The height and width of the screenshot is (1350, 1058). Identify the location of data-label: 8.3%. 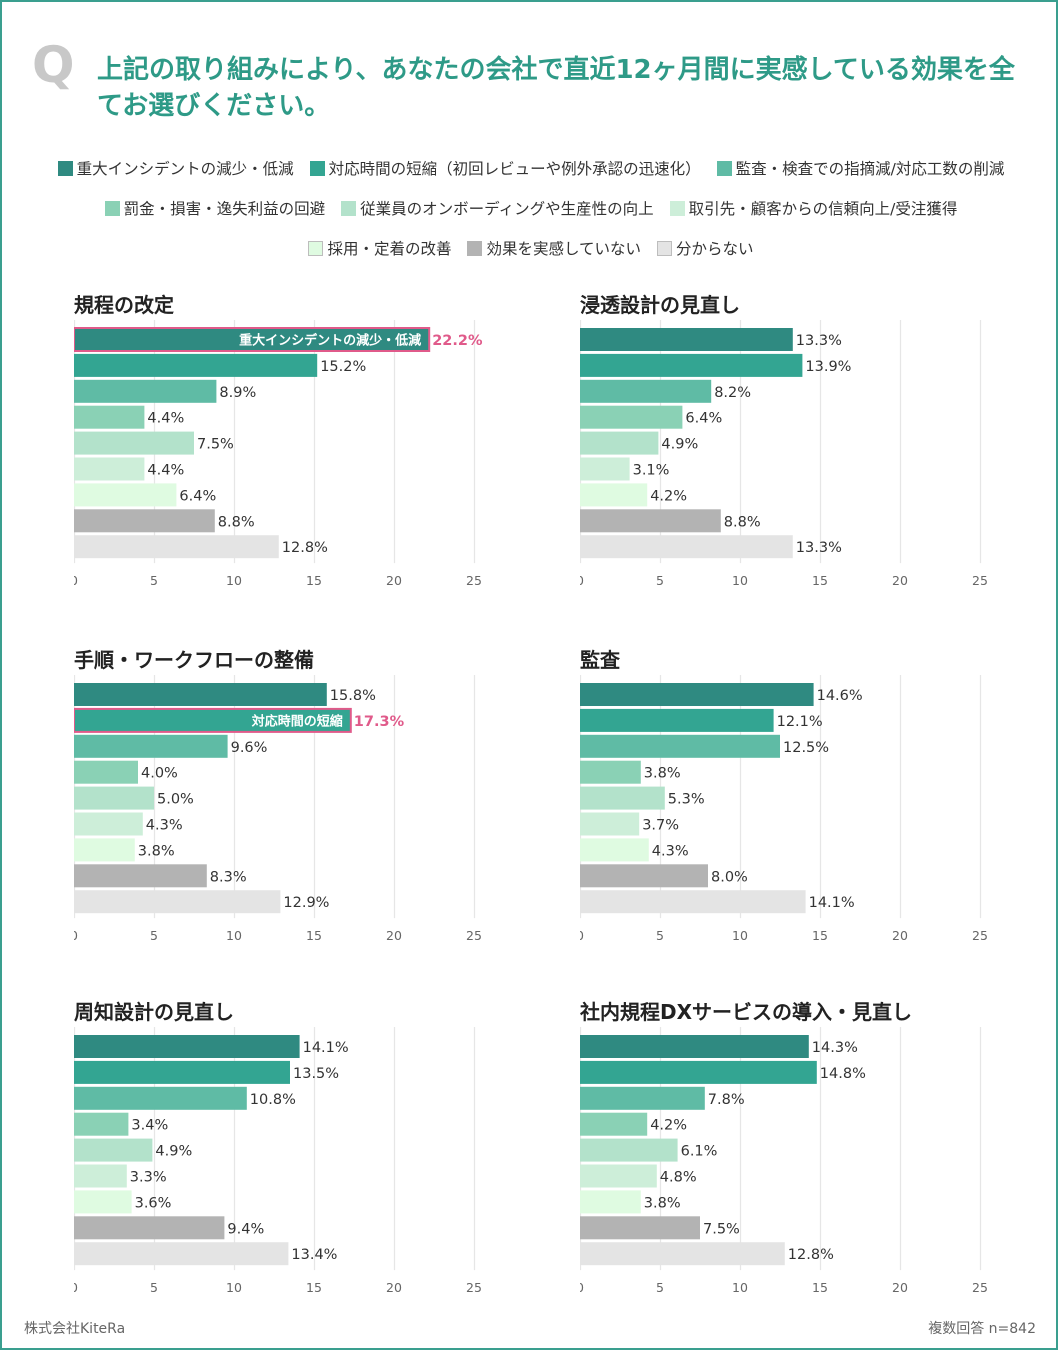
(228, 877).